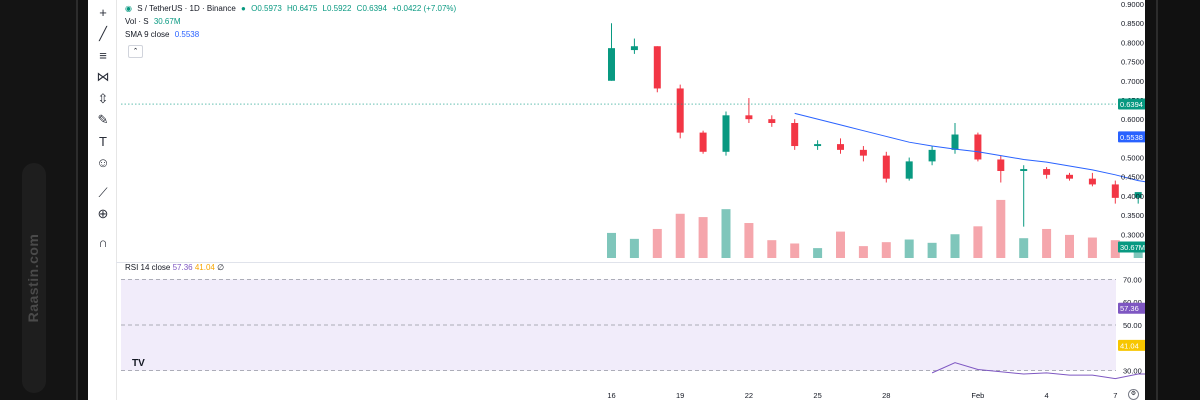 The image size is (1200, 400). What do you see at coordinates (1132, 371) in the screenshot?
I see `rsi-axis-label: 30.00` at bounding box center [1132, 371].